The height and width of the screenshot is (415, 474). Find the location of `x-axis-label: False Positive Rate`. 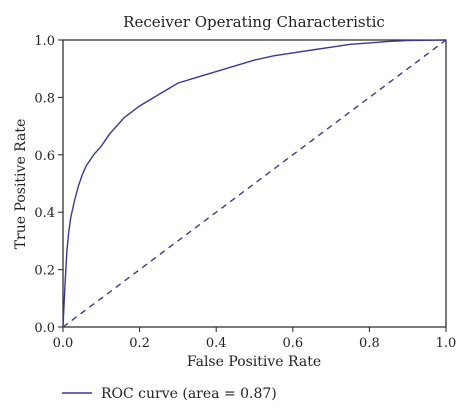

x-axis-label: False Positive Rate is located at coordinates (254, 362).